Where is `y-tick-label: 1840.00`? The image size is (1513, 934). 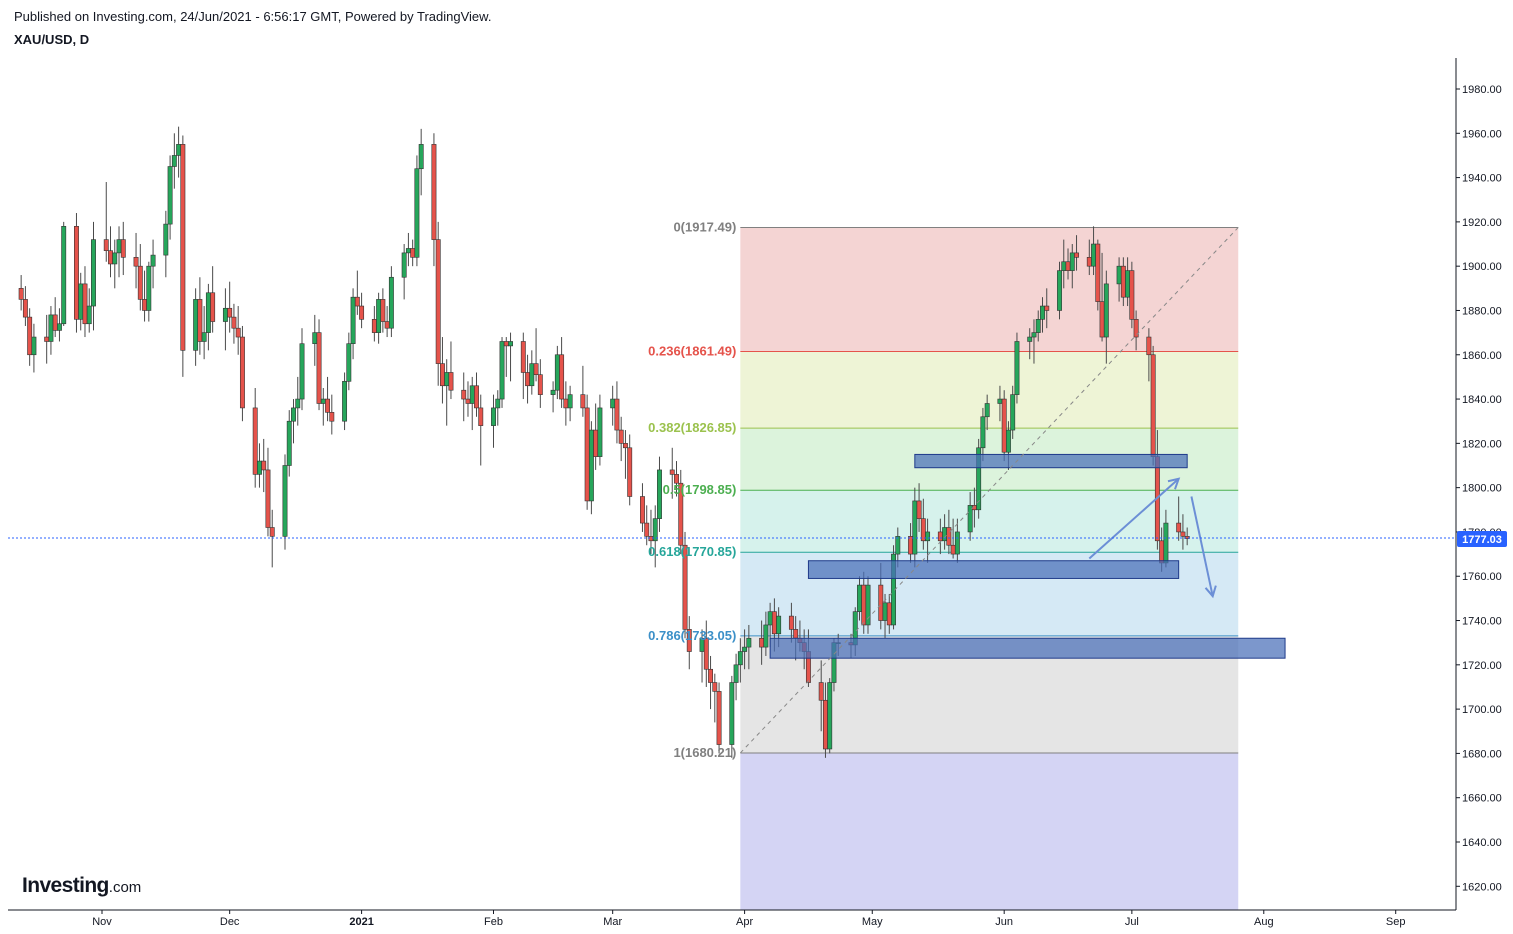 y-tick-label: 1840.00 is located at coordinates (1482, 400).